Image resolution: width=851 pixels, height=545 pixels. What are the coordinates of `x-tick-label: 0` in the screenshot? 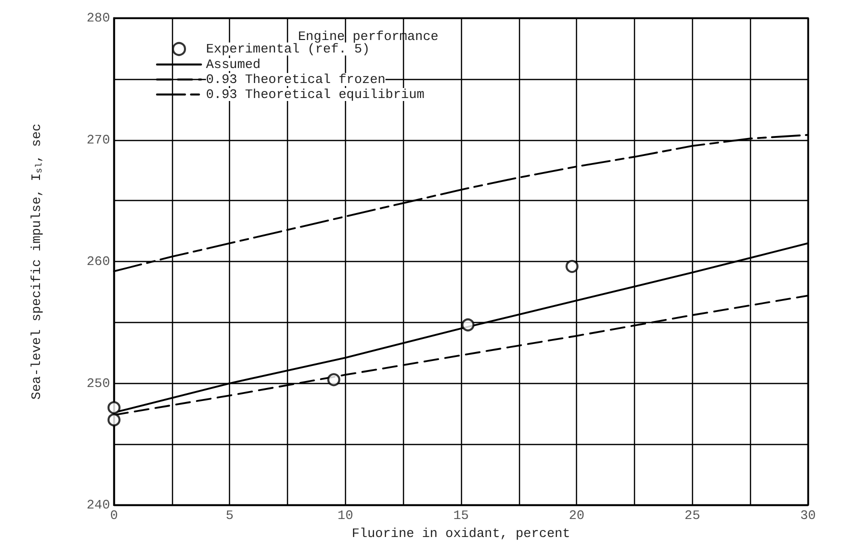 It's located at (114, 516).